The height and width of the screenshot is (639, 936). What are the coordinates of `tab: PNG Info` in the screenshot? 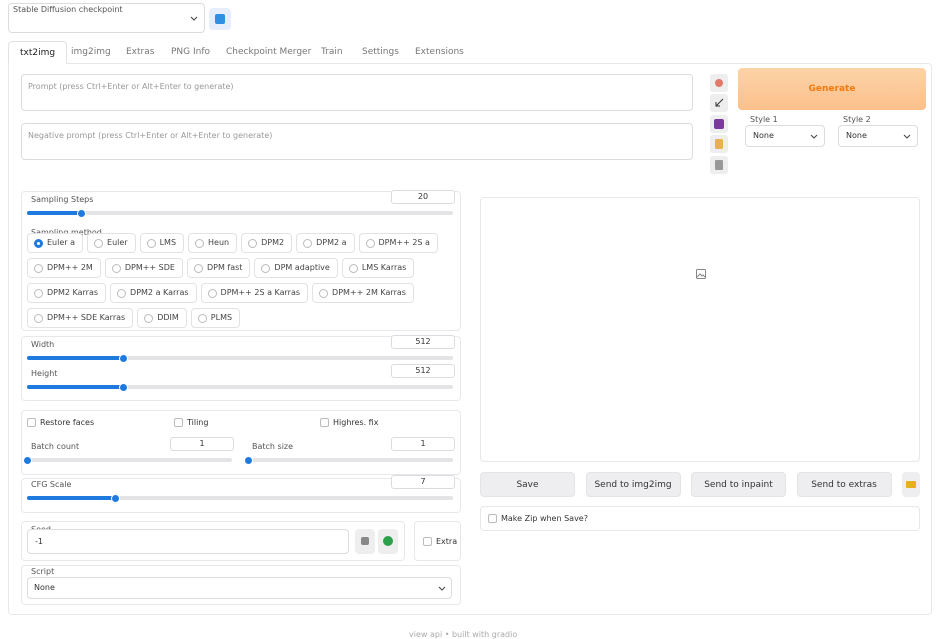 It's located at (191, 52).